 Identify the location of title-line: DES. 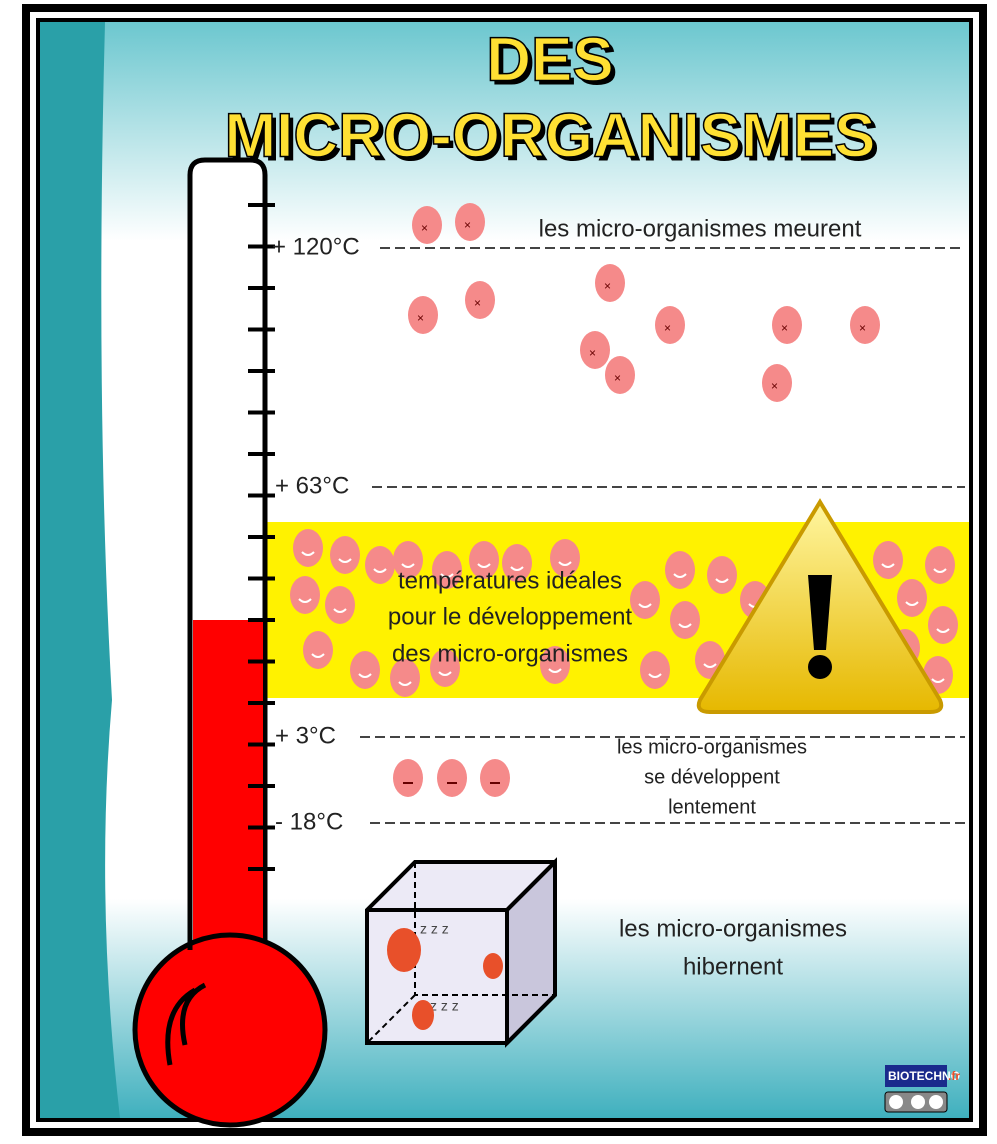
(549, 59).